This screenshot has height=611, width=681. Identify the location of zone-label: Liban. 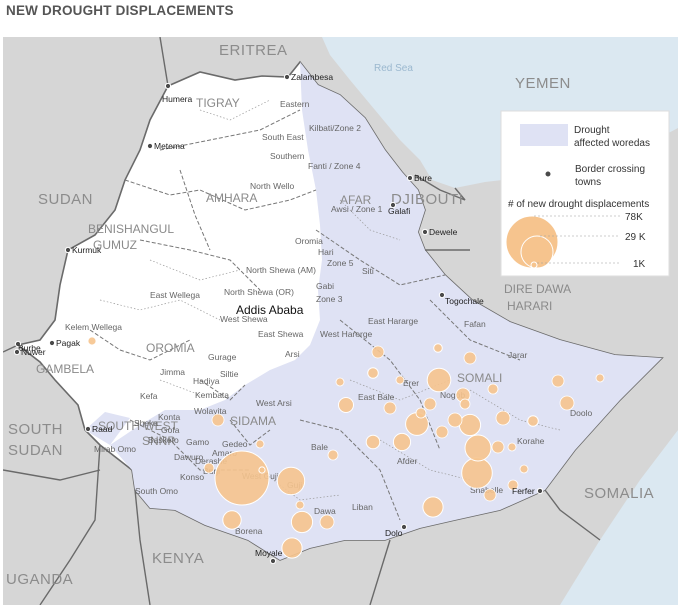
(362, 507).